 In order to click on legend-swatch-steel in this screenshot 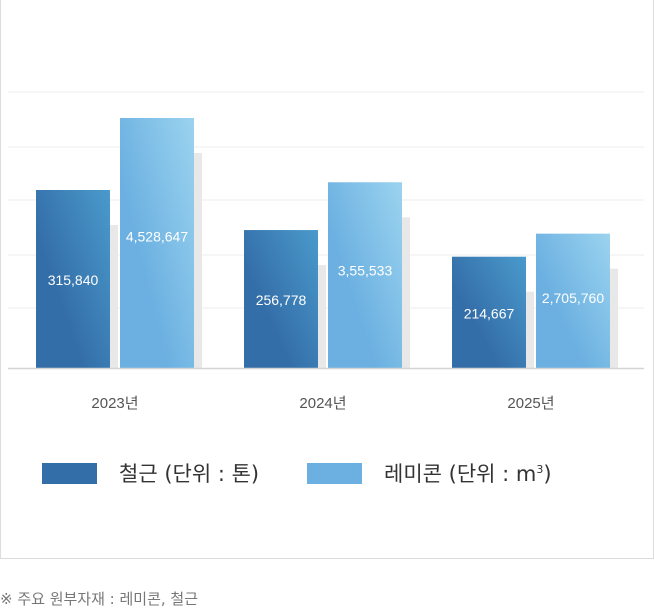, I will do `click(69, 473)`.